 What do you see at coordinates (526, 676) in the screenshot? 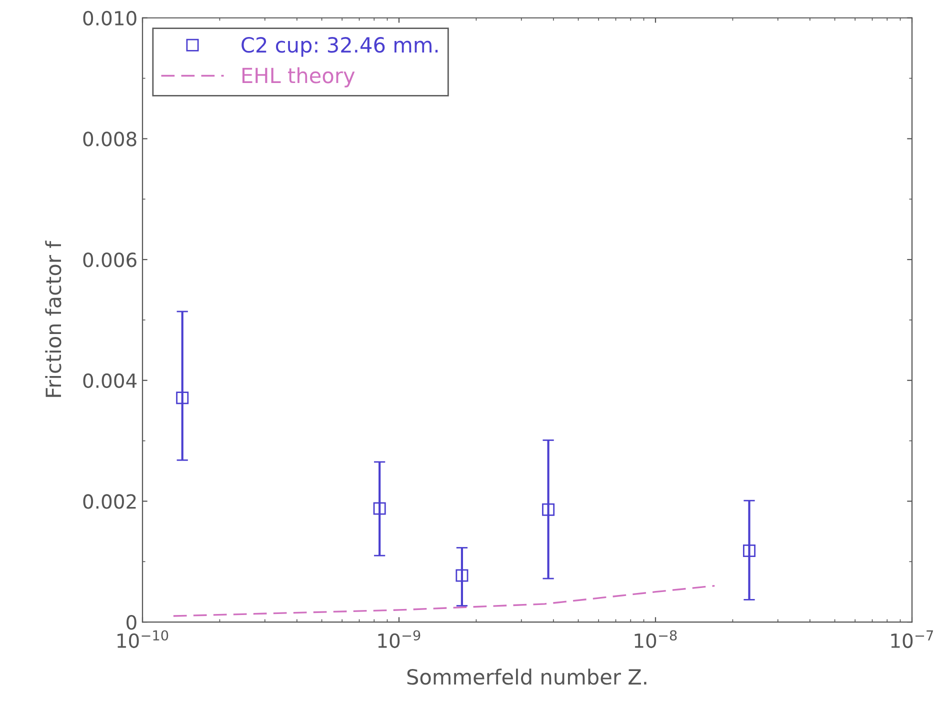
I see `x-axis-title: Sommerfeld number Z.` at bounding box center [526, 676].